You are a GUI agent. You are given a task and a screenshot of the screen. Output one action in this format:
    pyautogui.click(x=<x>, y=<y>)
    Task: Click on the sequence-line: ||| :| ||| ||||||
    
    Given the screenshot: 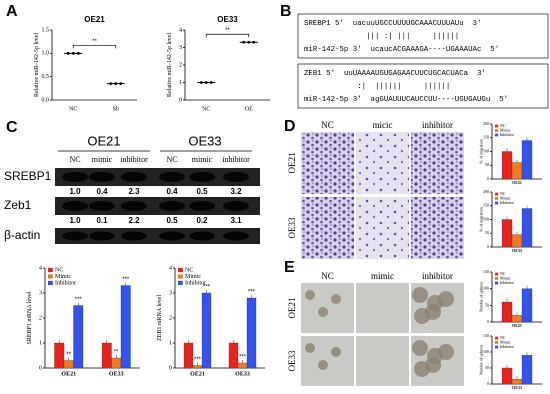 What is the action you would take?
    pyautogui.click(x=381, y=37)
    